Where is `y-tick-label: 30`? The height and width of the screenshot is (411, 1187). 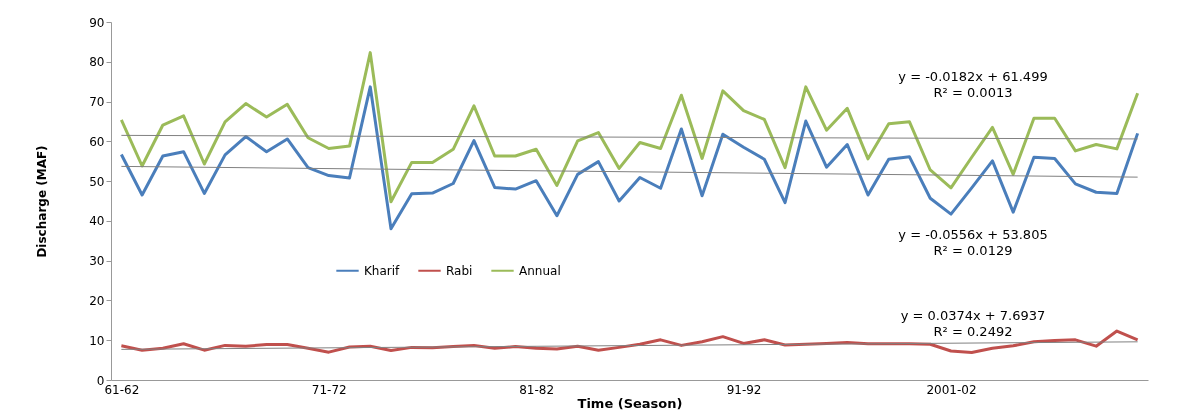 y-tick-label: 30 is located at coordinates (97, 261).